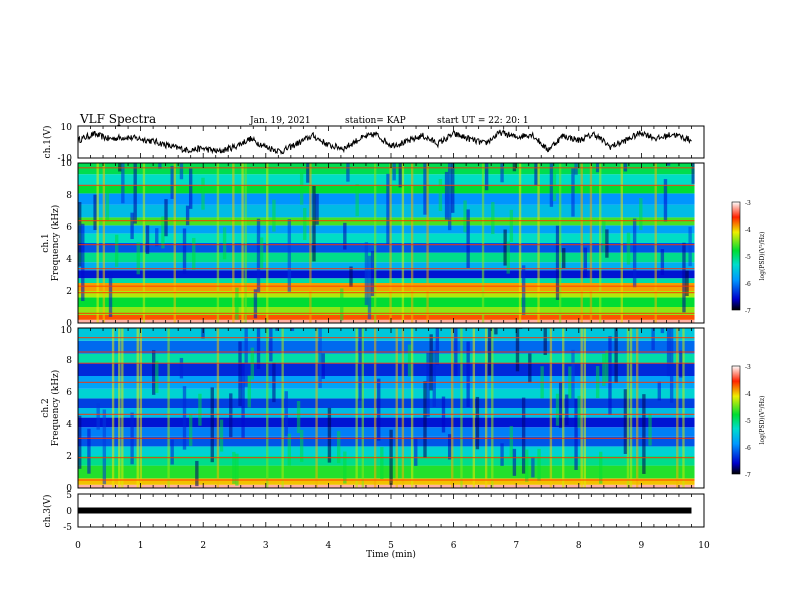 The width and height of the screenshot is (792, 612). I want to click on ch2-colorbar: -3 -4 -5 -6 -7 log(PSD)(V²/Hz), so click(748, 421).